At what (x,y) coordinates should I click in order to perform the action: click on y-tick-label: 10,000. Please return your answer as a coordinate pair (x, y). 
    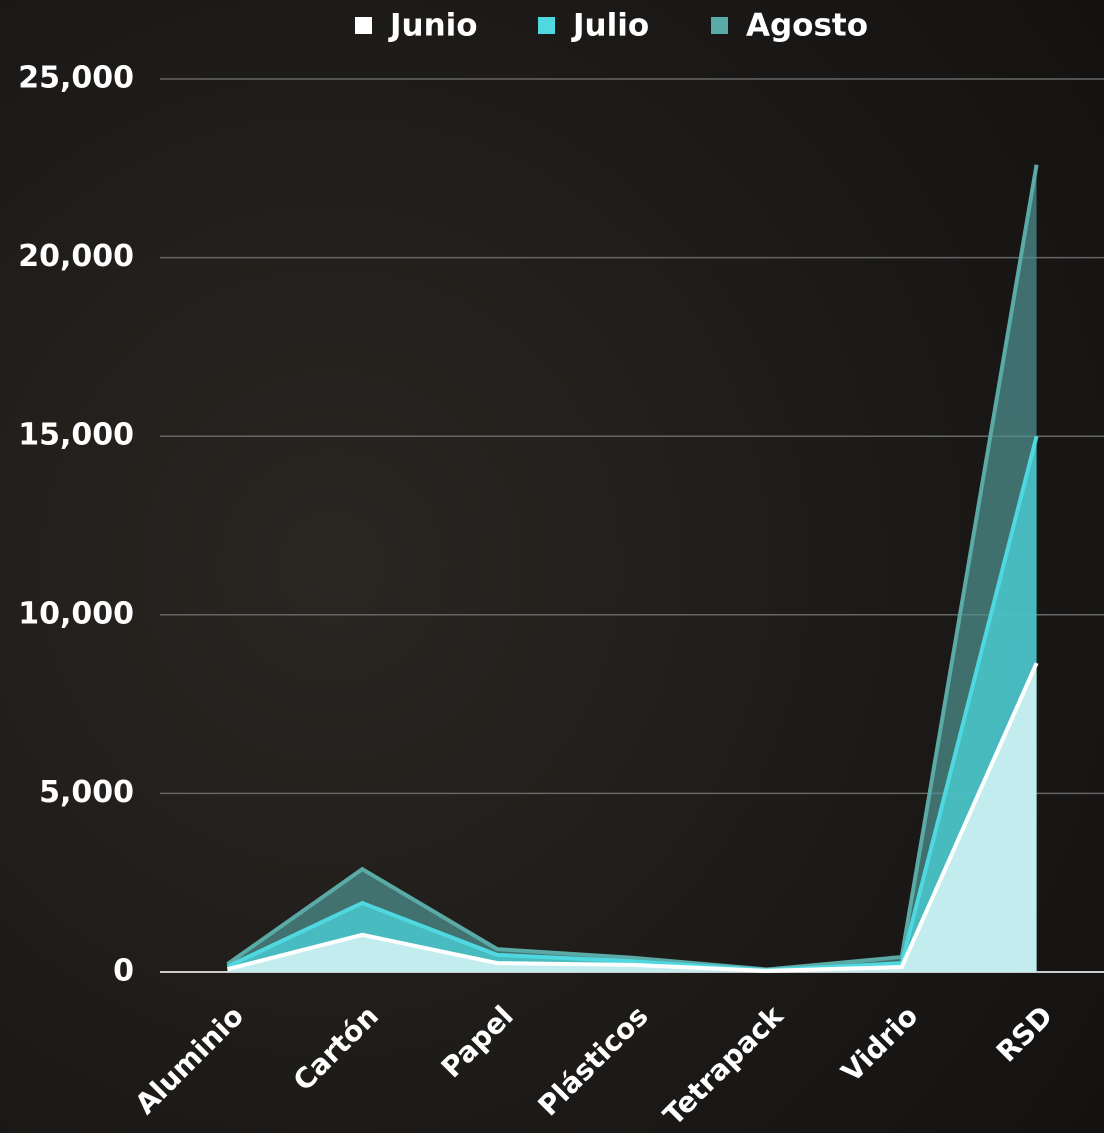
    Looking at the image, I should click on (76, 613).